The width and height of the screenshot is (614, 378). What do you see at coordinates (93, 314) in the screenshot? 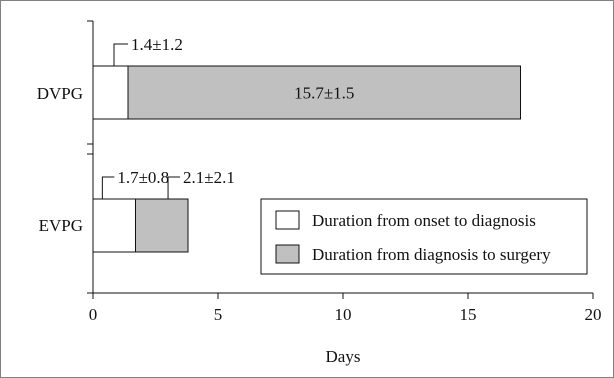
I see `x-tick-label: 0` at bounding box center [93, 314].